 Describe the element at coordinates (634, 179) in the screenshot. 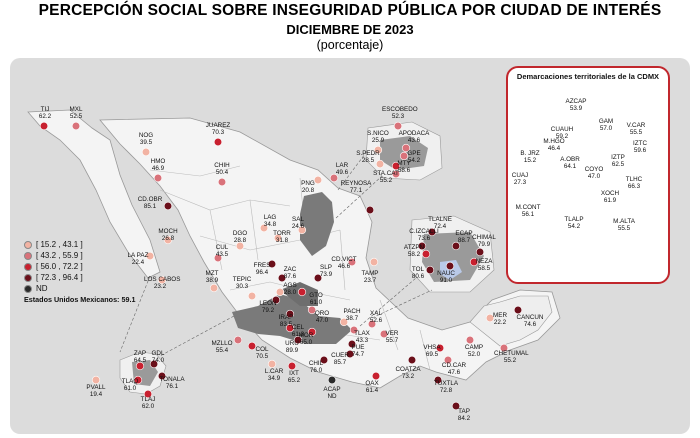

I see `district-name: TLHC` at that location.